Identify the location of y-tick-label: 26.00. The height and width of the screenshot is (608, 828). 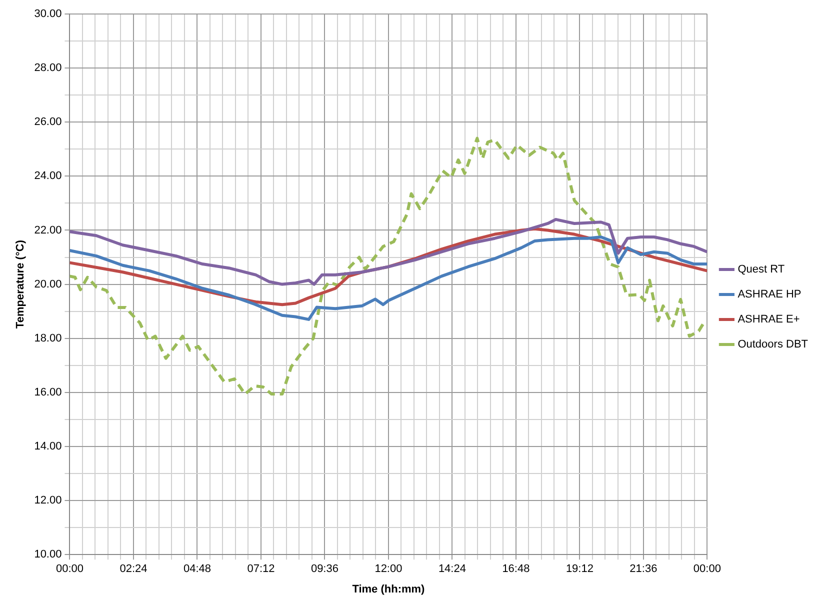
(48, 122).